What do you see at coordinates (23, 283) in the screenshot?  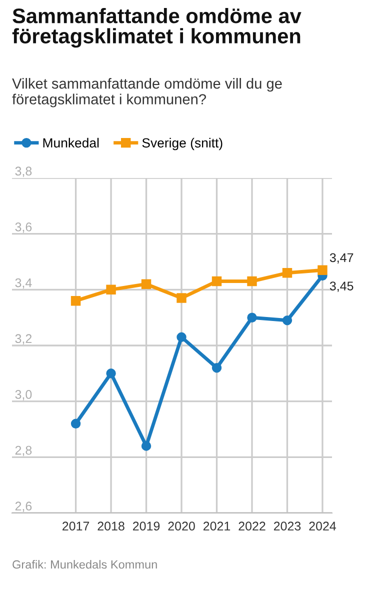 I see `y-tick-label: 3,4` at bounding box center [23, 283].